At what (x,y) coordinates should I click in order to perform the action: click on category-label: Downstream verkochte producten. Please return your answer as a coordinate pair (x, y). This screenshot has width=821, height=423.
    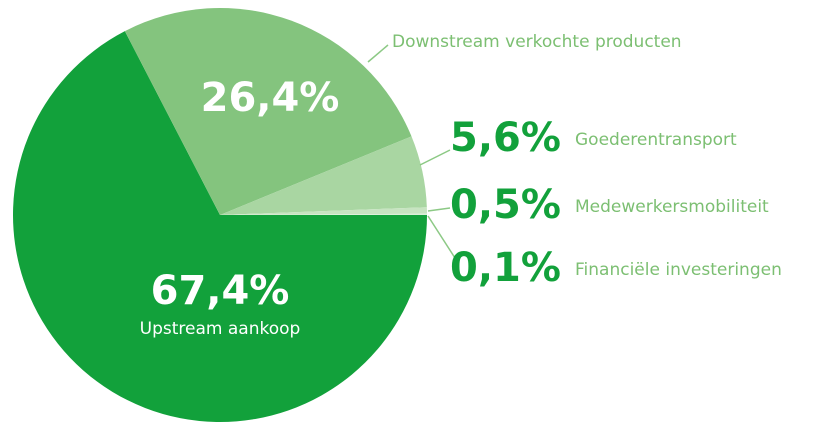
    Looking at the image, I should click on (537, 42).